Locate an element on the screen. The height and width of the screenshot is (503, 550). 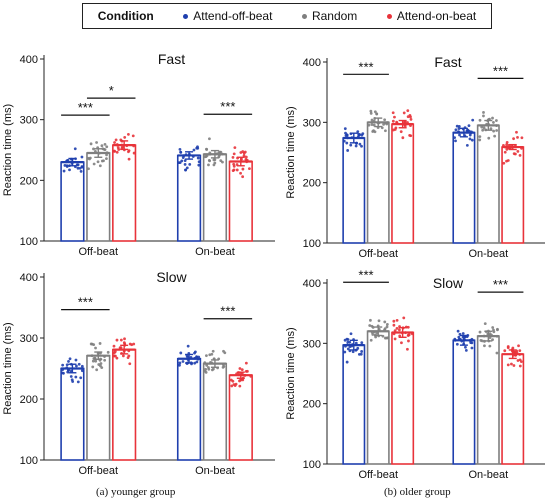
chart-title: Slow is located at coordinates (171, 277).